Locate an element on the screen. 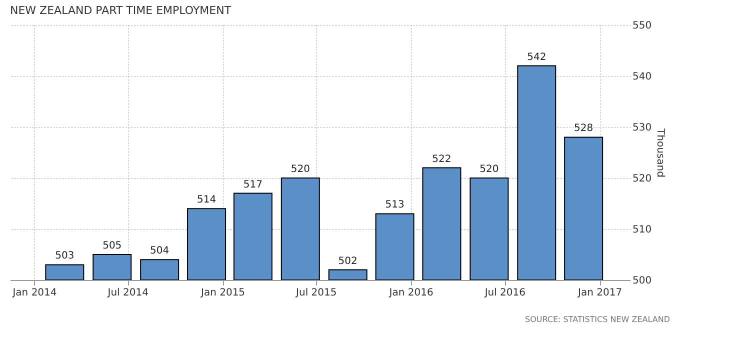 This screenshot has width=730, height=340. source-note: SOURCE: STATISTICS NEW ZEALAND is located at coordinates (597, 319).